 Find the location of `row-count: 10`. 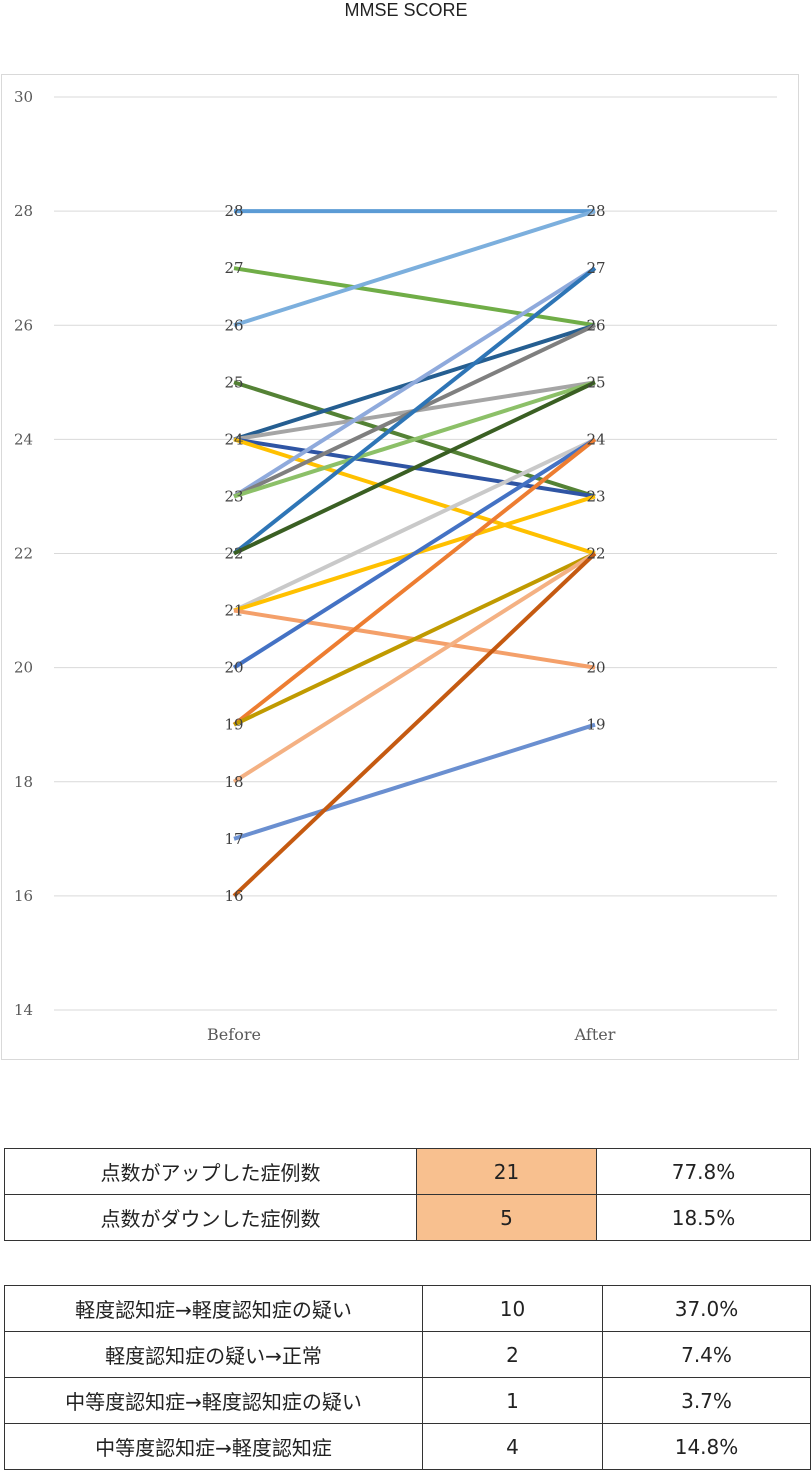

row-count: 10 is located at coordinates (512, 1308).